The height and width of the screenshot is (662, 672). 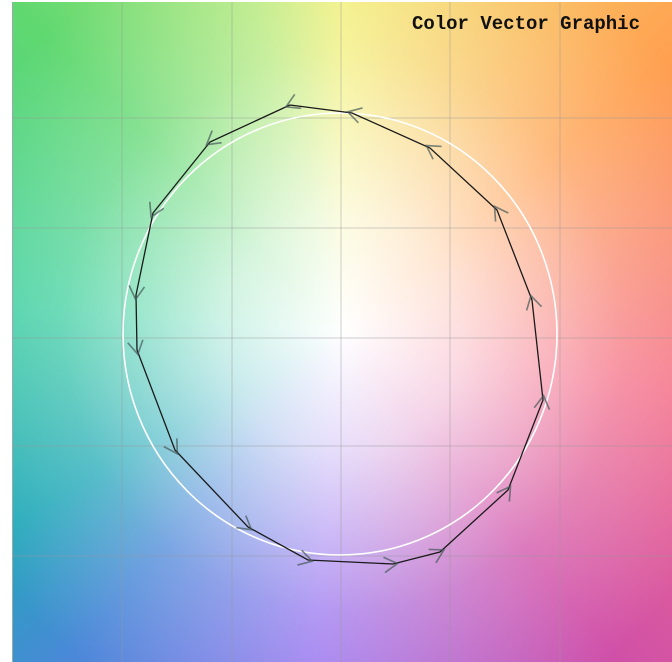 I want to click on title: Color Vector Graphic, so click(x=526, y=24).